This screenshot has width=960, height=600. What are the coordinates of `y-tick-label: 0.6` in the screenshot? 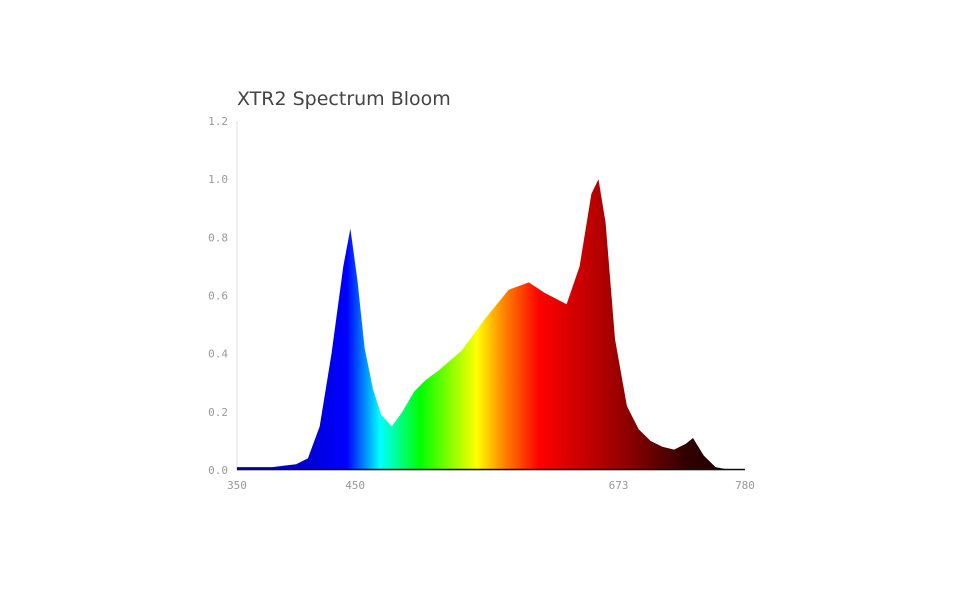 It's located at (218, 296).